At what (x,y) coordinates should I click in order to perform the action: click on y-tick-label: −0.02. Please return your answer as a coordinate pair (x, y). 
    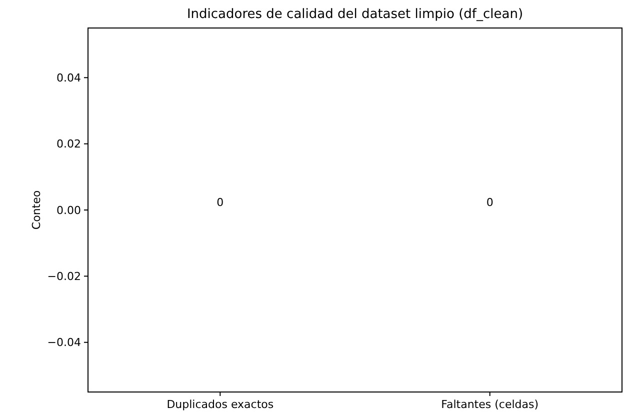
    Looking at the image, I should click on (64, 277).